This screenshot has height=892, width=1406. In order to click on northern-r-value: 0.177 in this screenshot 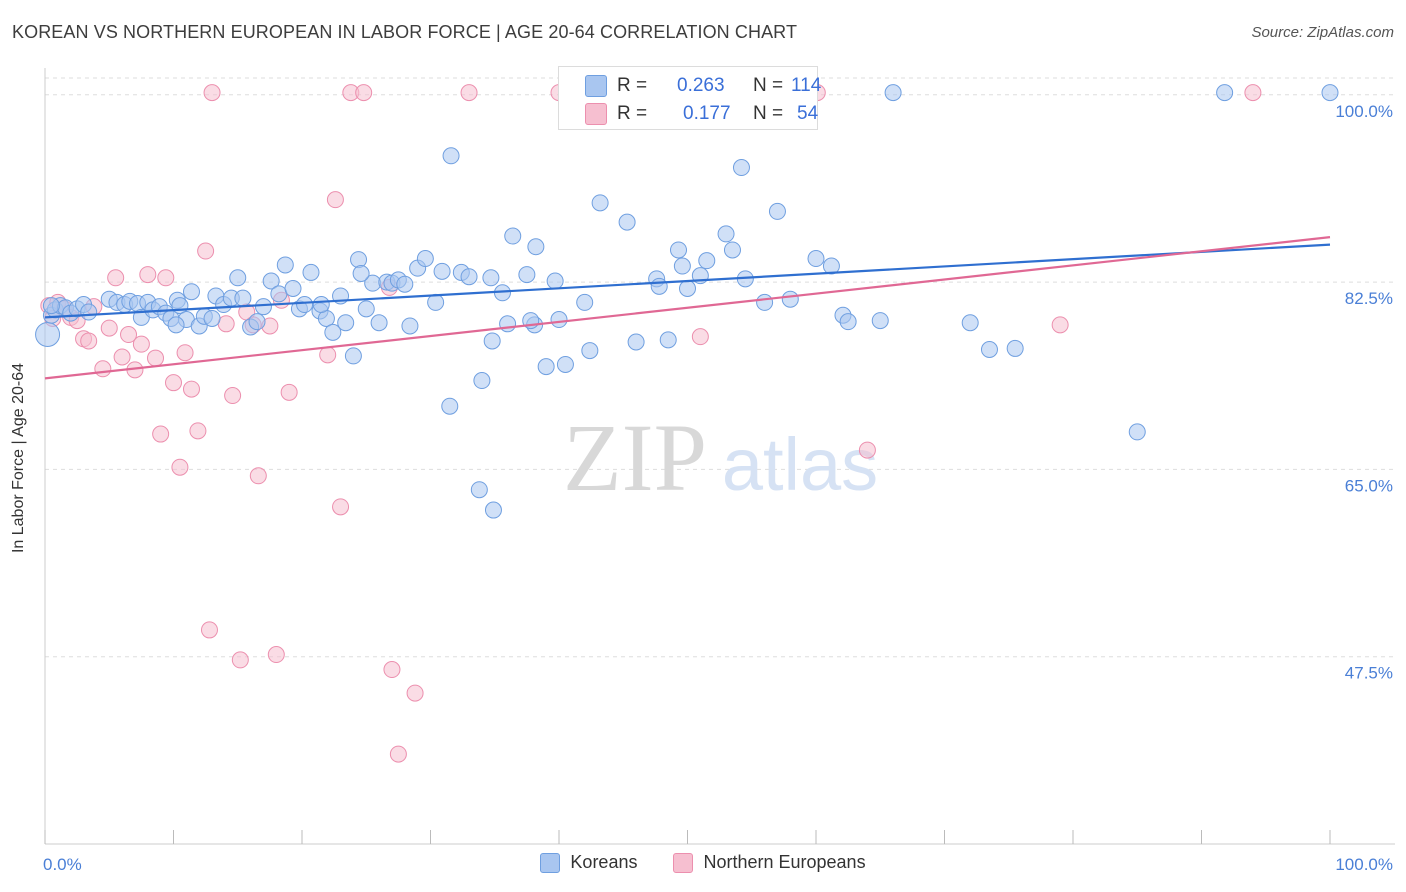, I will do `click(707, 113)`.